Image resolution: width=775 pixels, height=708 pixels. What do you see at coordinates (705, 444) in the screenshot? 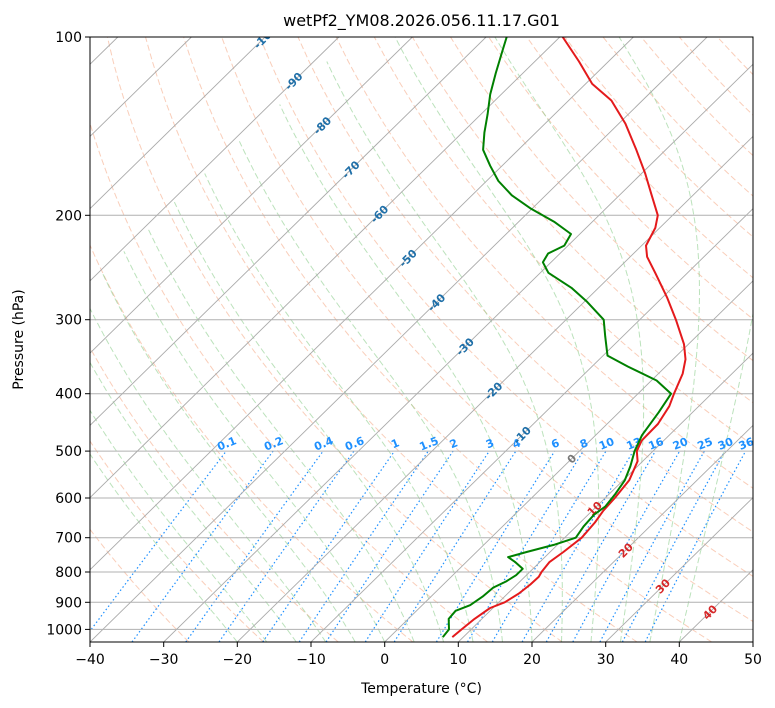
I see `mixing-ratio-label: 25` at bounding box center [705, 444].